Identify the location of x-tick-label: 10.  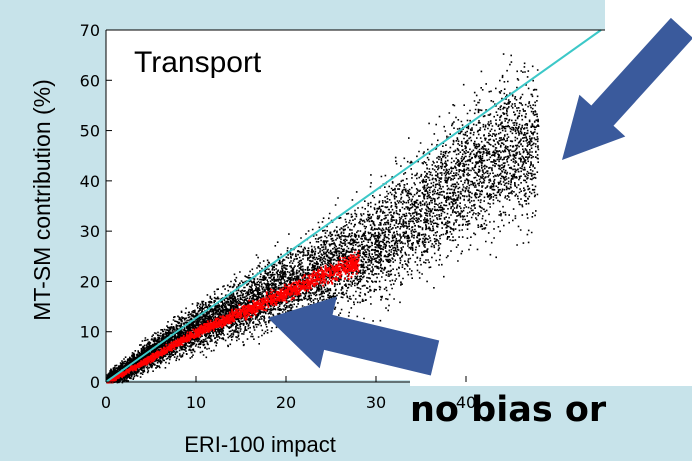
(196, 402).